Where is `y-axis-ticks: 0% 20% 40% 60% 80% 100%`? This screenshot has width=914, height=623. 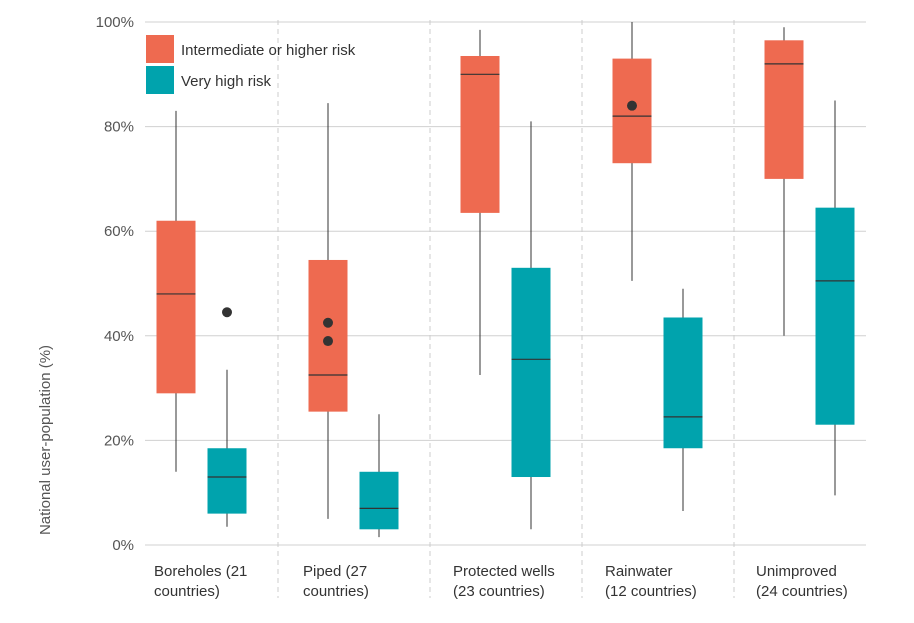
y-axis-ticks: 0% 20% 40% 60% 80% 100% is located at coordinates (115, 284).